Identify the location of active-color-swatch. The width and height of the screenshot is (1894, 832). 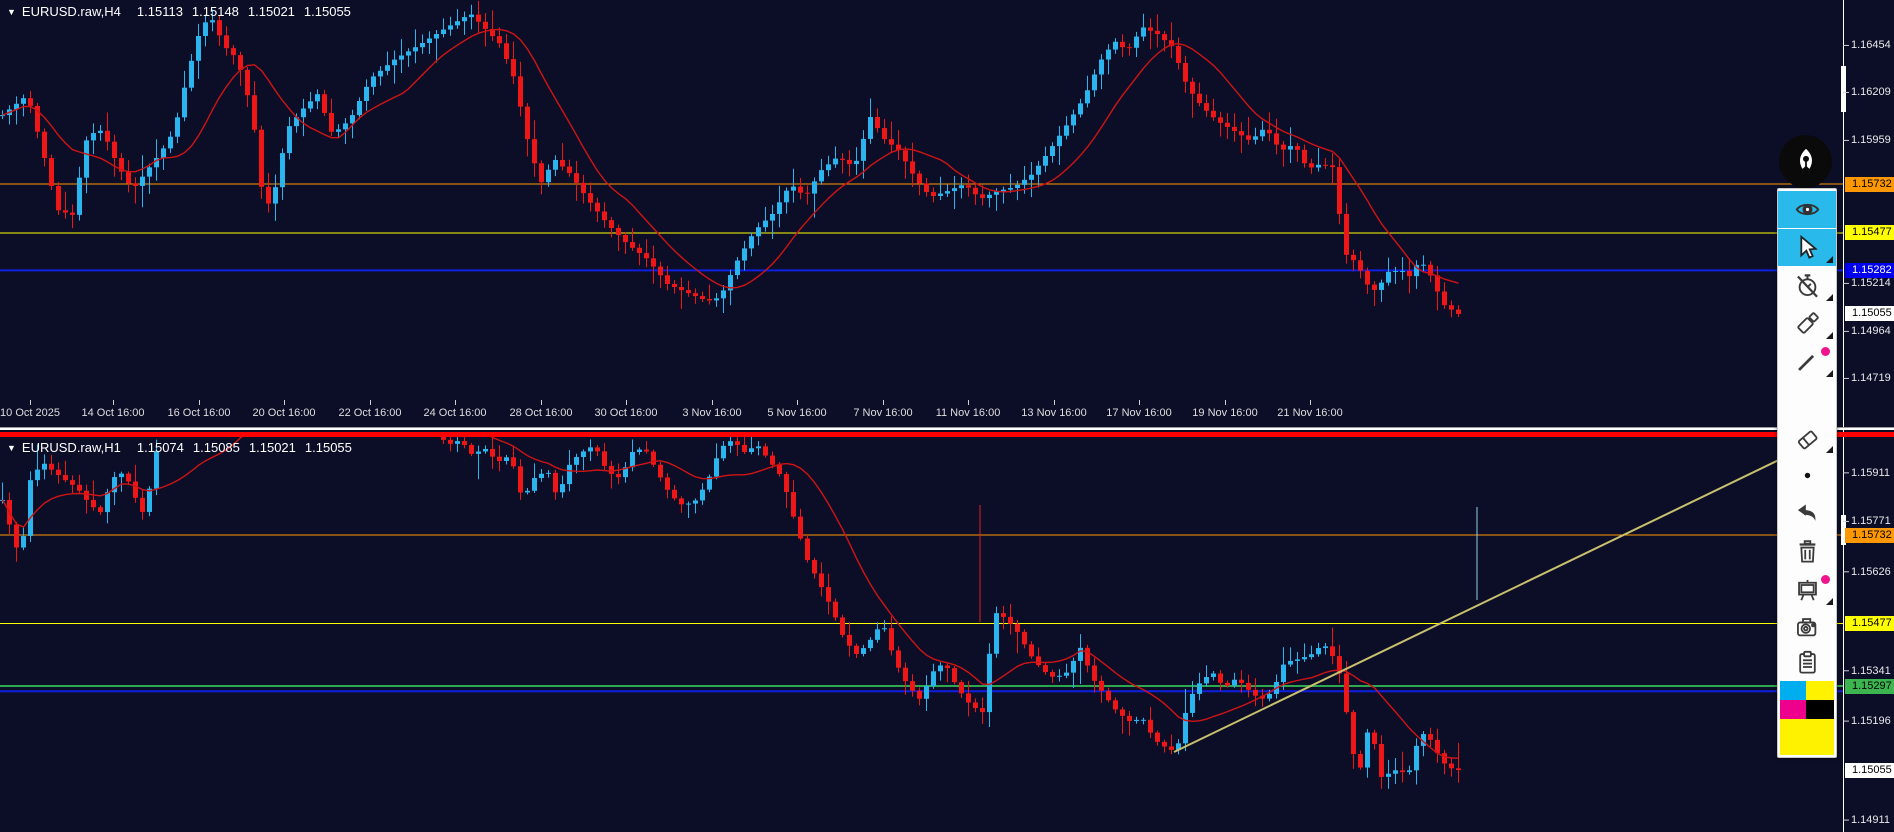
(1807, 737).